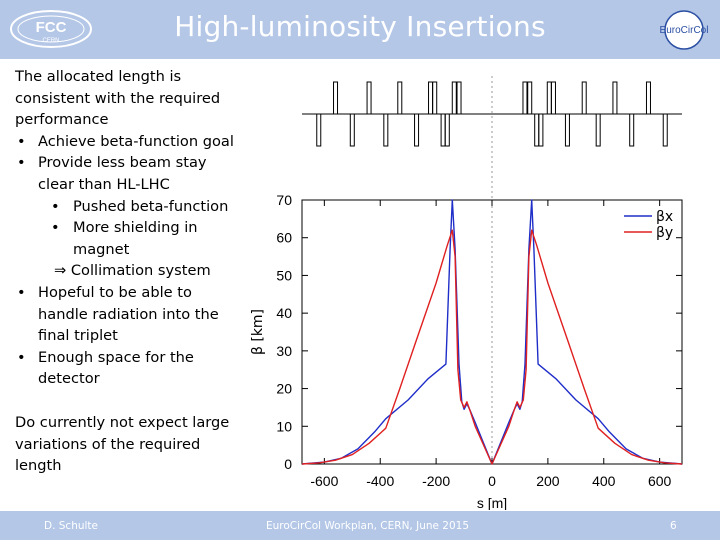  I want to click on note-line-1: Do currently not expect large, so click(122, 422).